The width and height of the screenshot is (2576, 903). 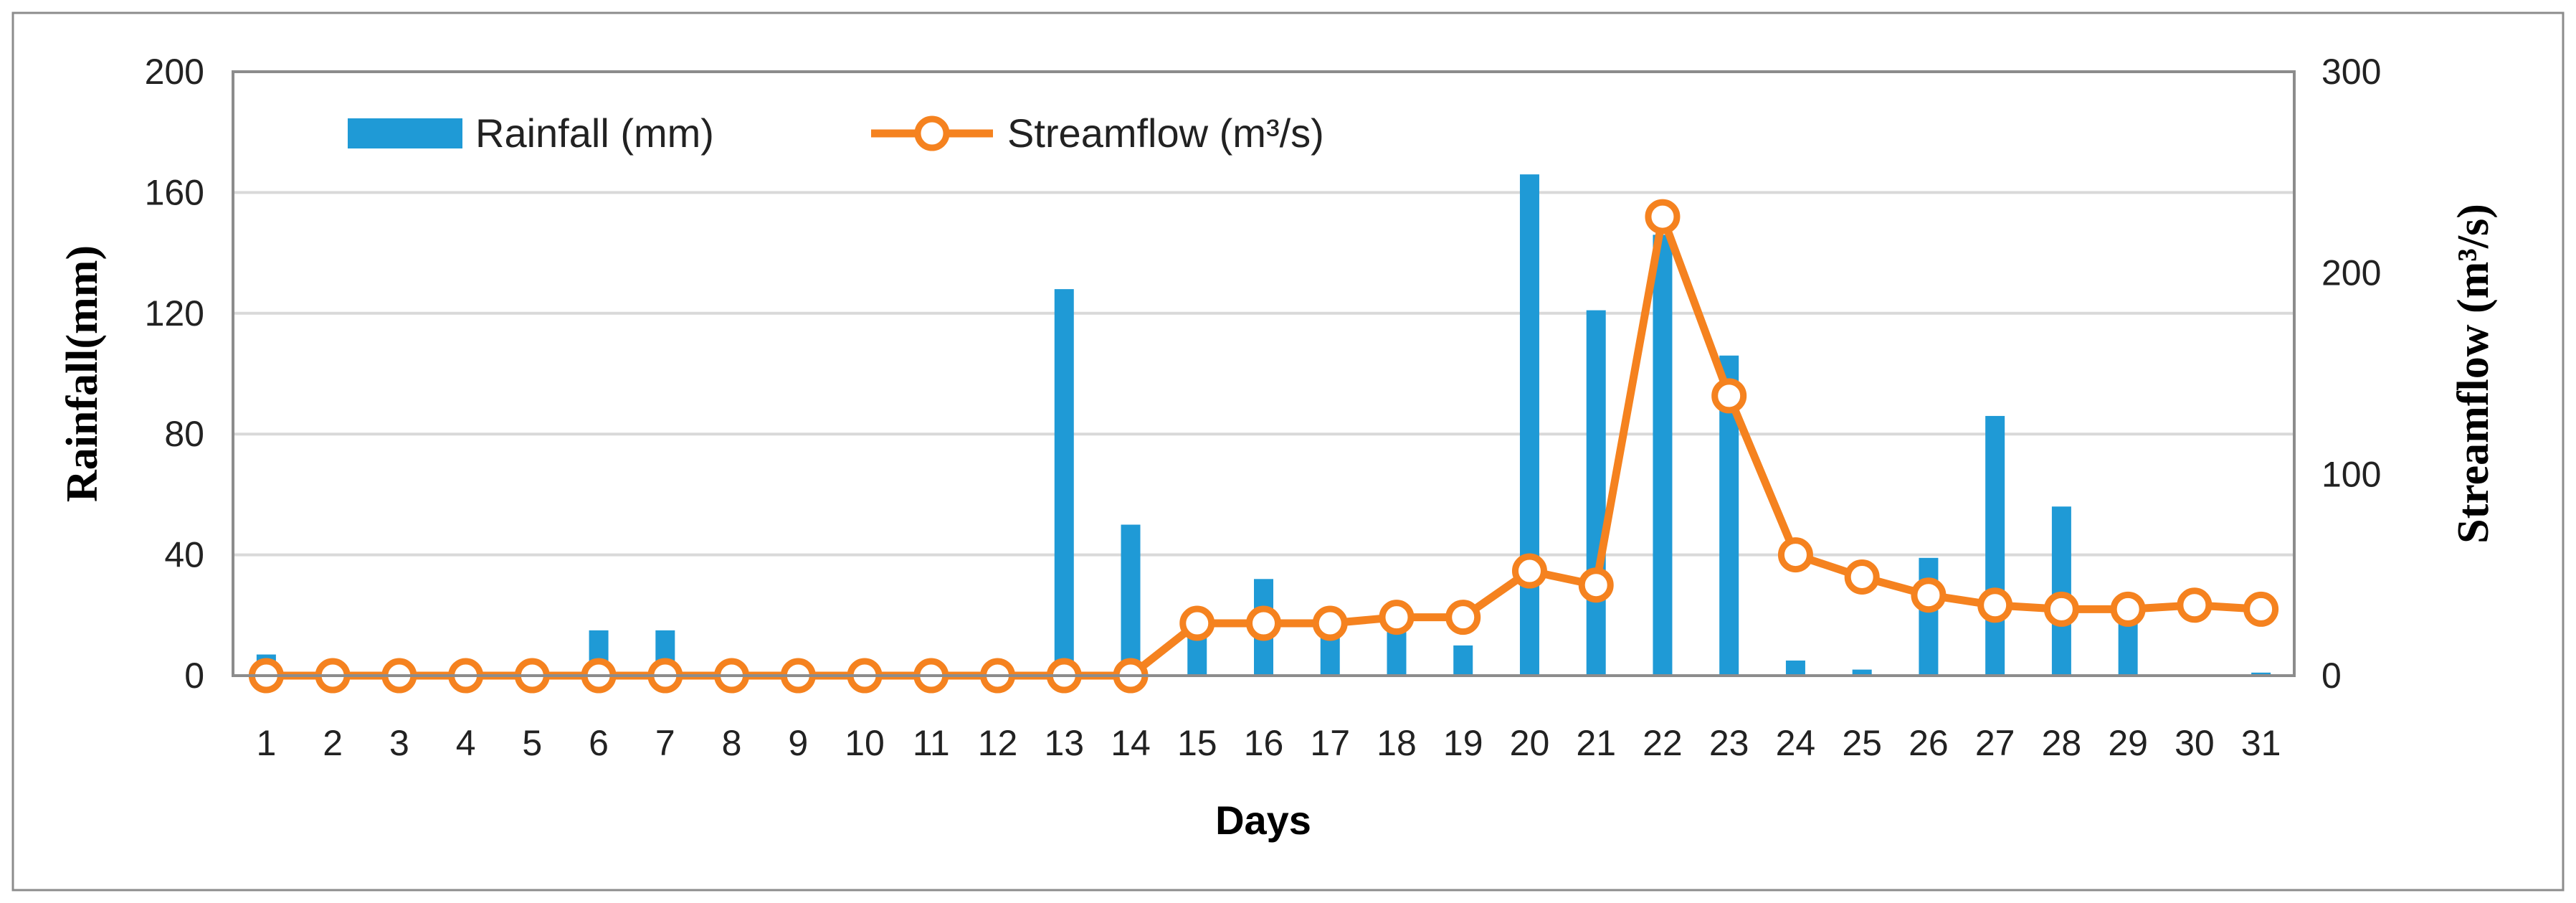 I want to click on x-tick-label: 4, so click(x=466, y=743).